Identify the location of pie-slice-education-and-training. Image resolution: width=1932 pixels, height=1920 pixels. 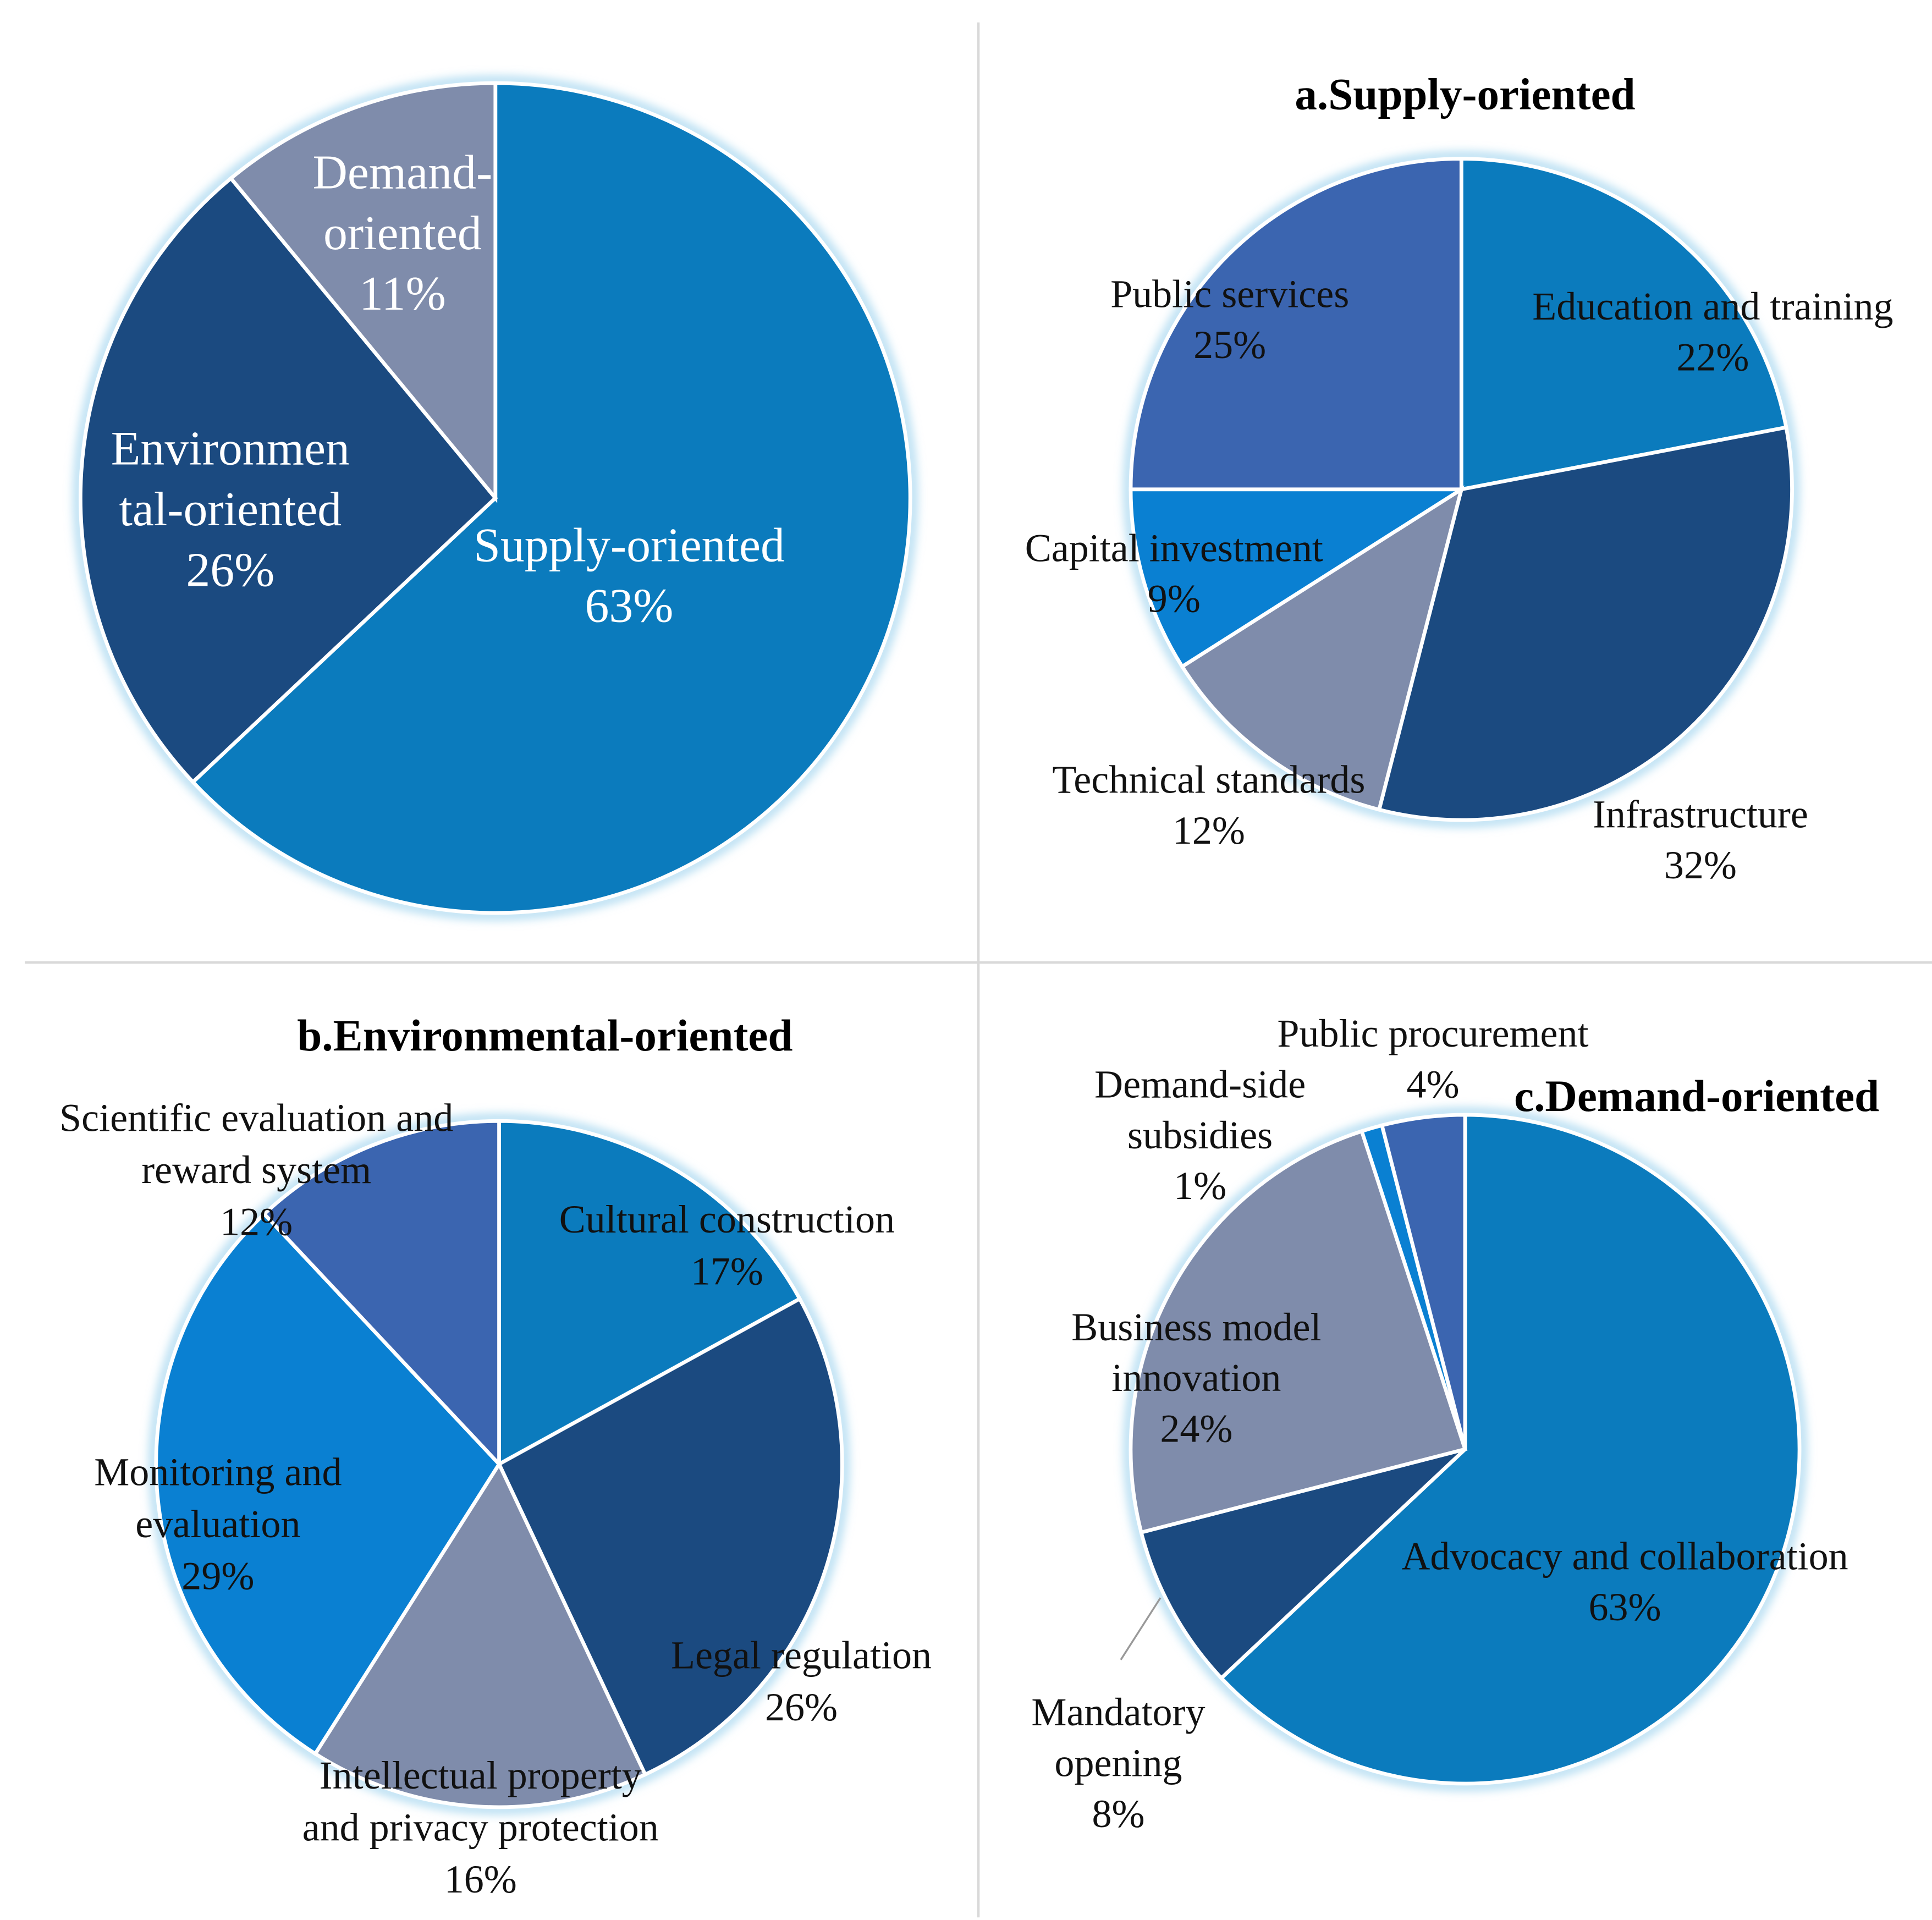
(1623, 324).